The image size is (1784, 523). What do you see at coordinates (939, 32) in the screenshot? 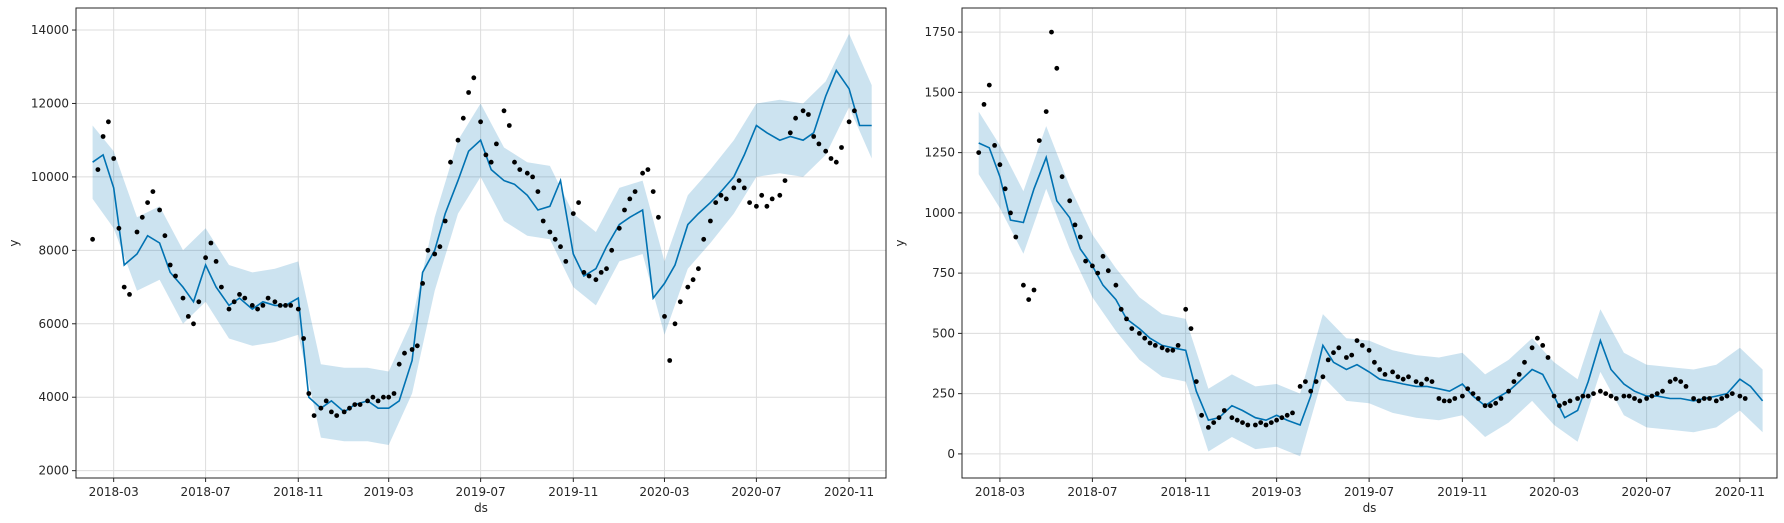
I see `y-tick-label: 1750` at bounding box center [939, 32].